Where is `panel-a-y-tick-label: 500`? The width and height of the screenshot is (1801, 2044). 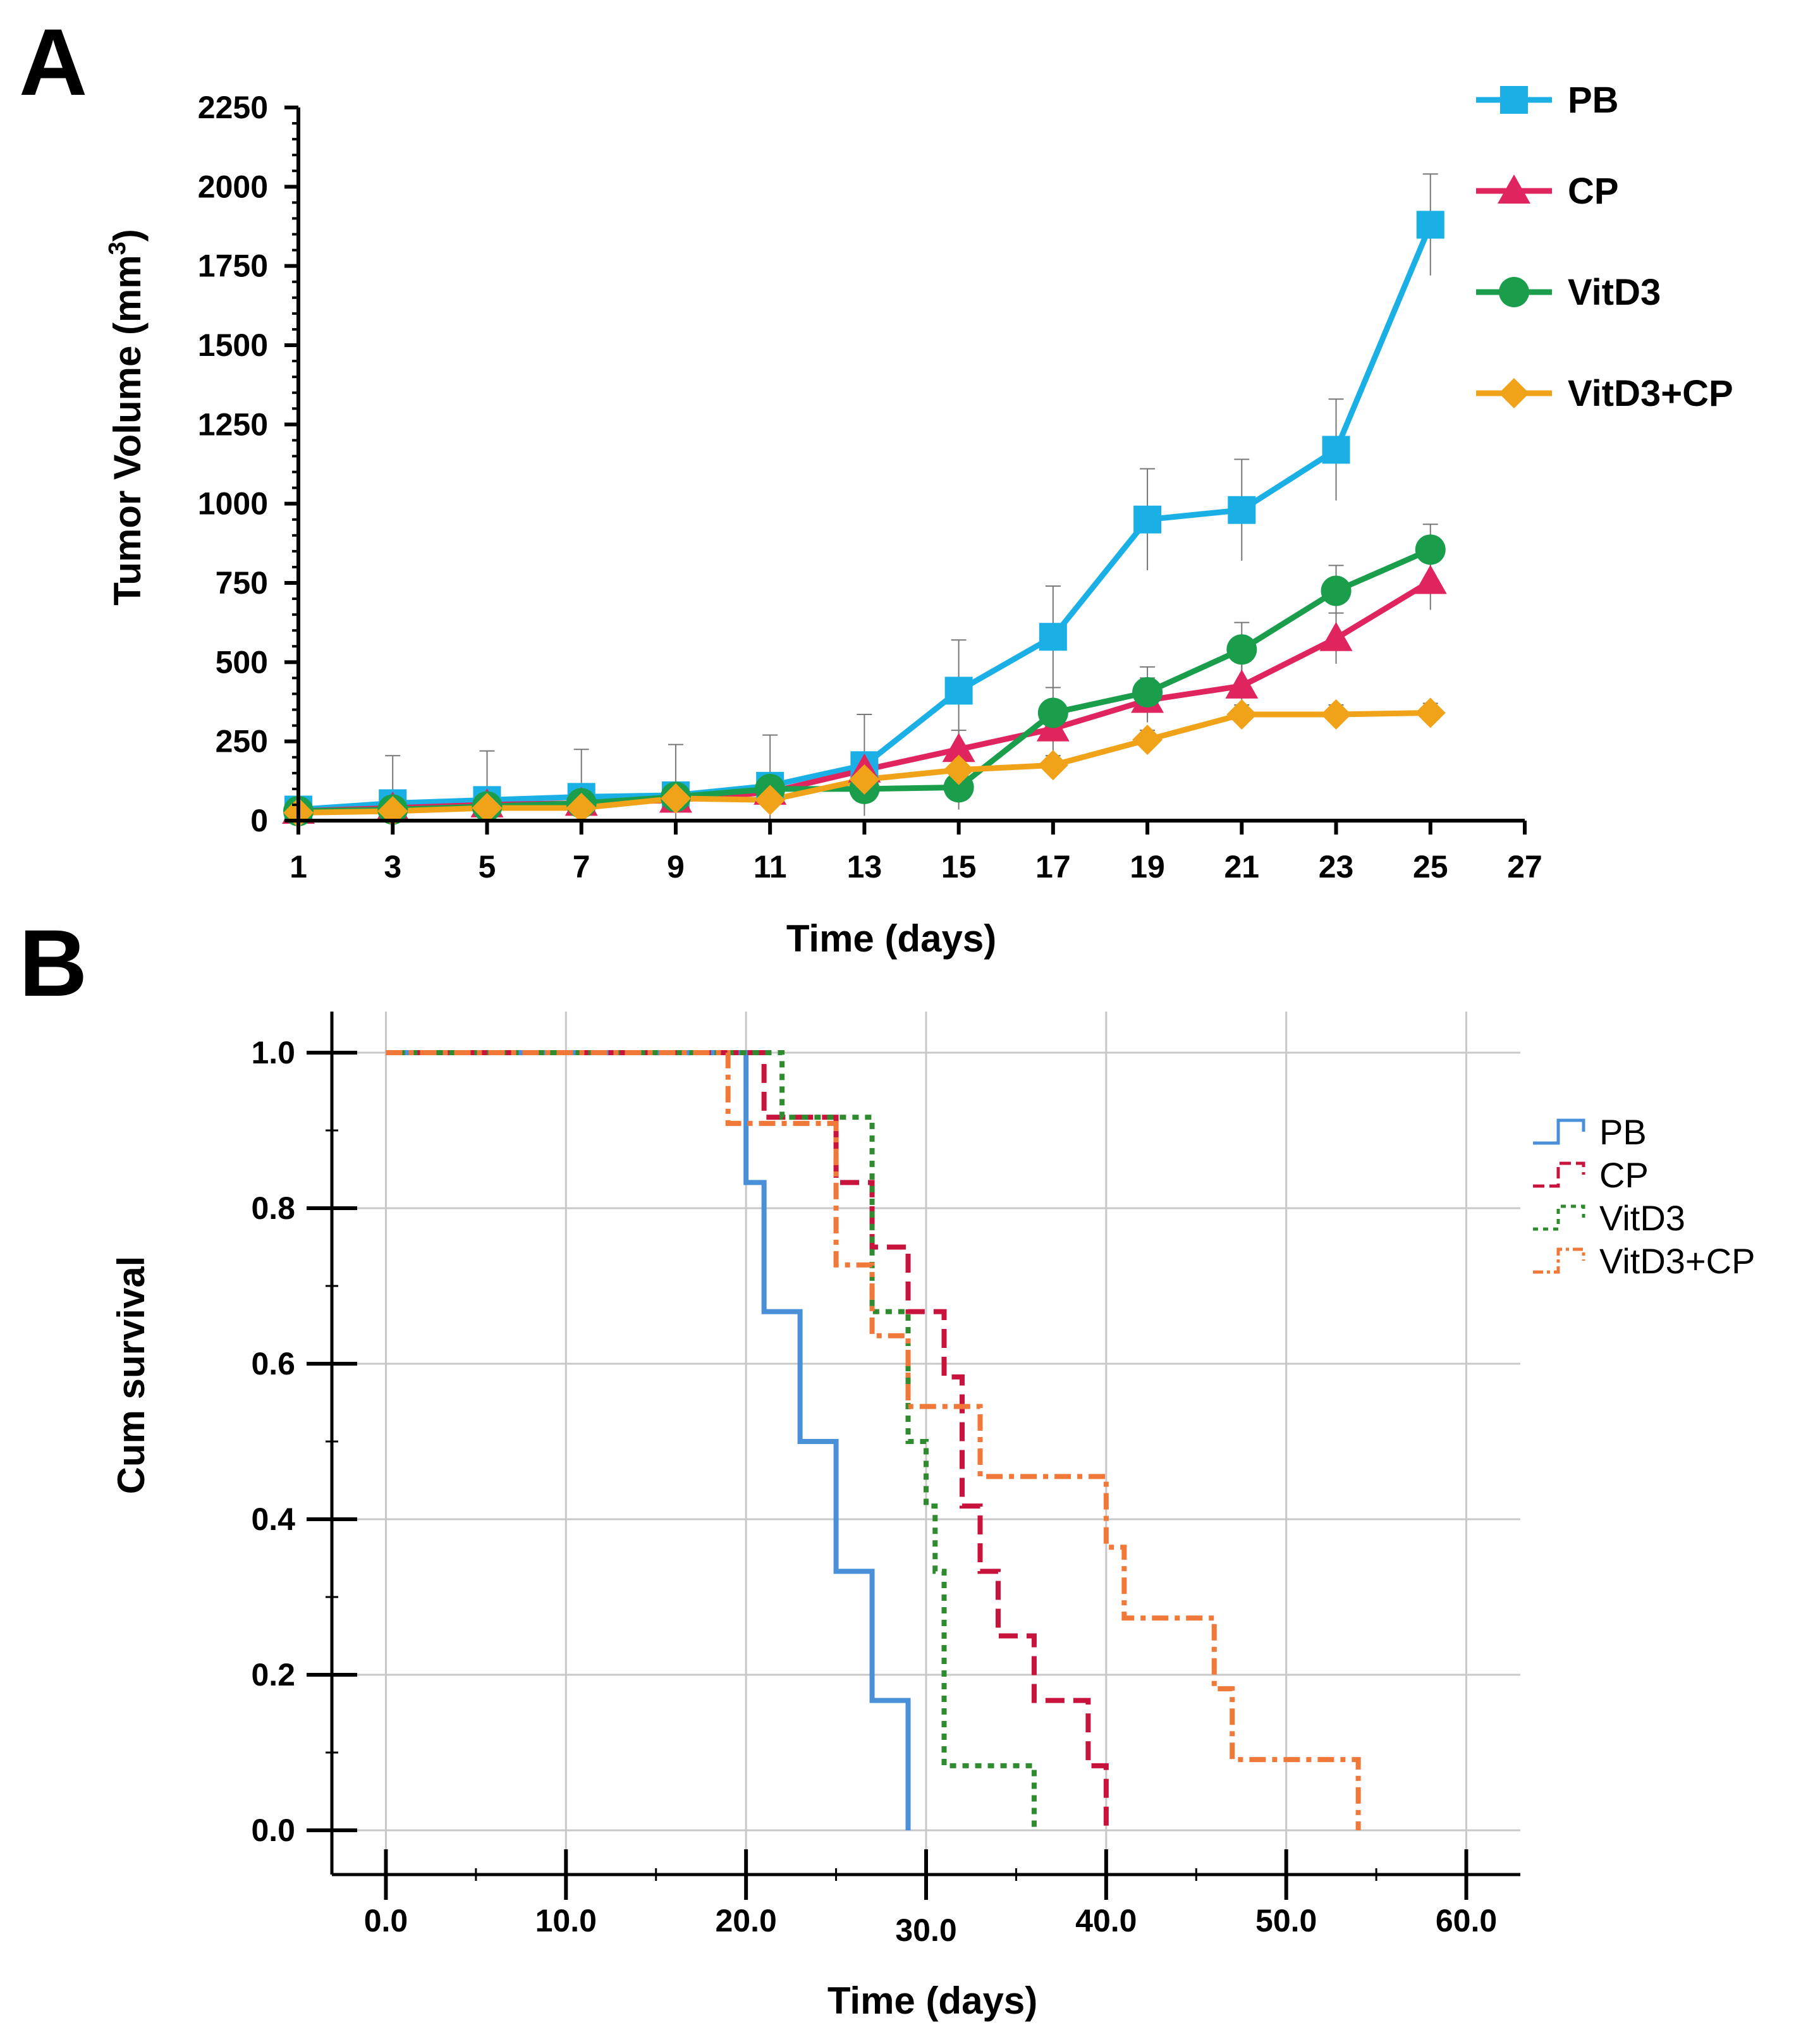 panel-a-y-tick-label: 500 is located at coordinates (242, 662).